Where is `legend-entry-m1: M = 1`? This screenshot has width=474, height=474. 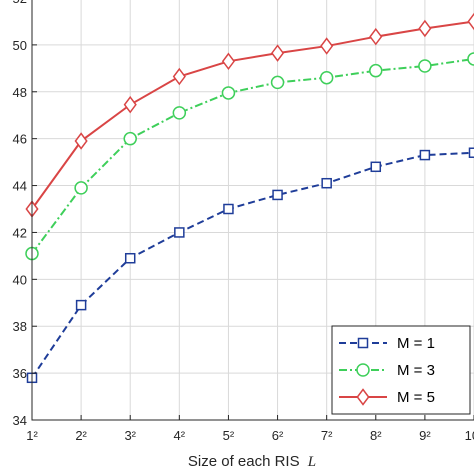
legend-entry-m1: M = 1 is located at coordinates (387, 343).